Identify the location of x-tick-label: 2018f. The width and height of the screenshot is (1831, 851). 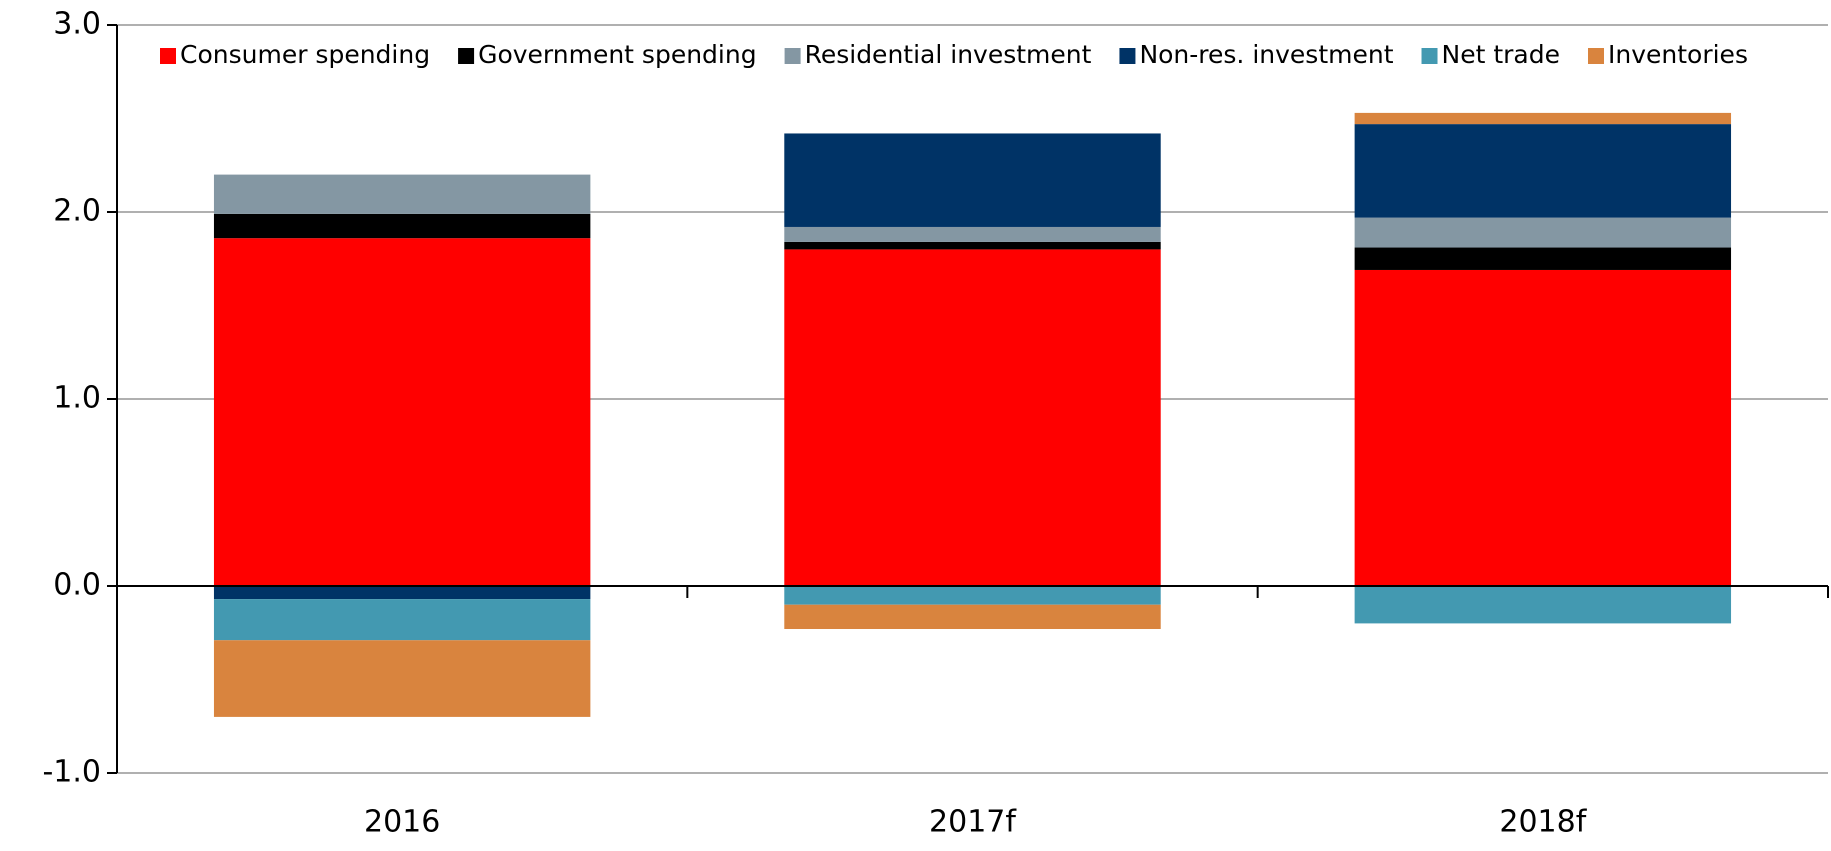
(1543, 822).